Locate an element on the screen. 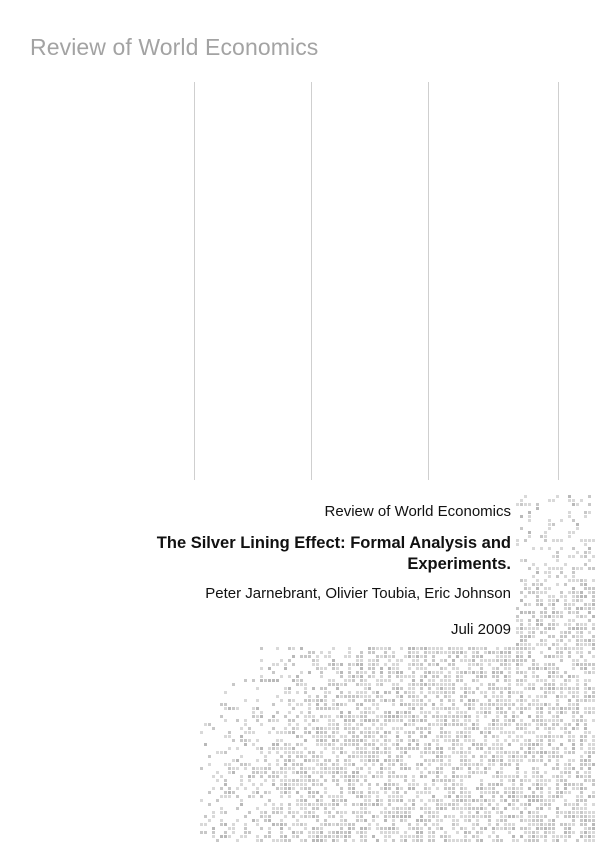 This screenshot has height=842, width=595. header-journal-title: Review of World Economics is located at coordinates (174, 47).